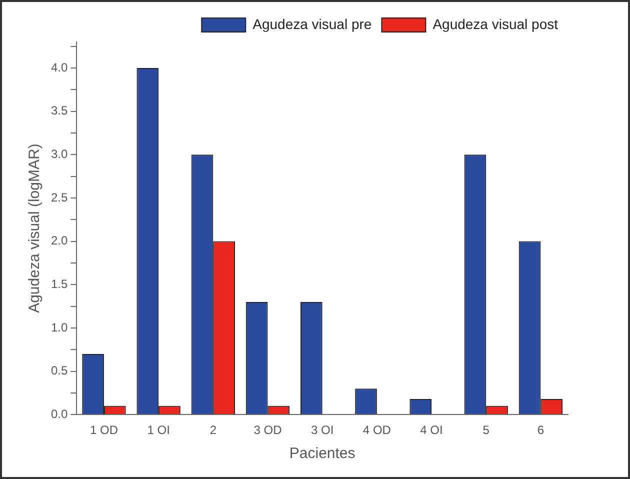  I want to click on legend-label: Agudeza visual post, so click(495, 24).